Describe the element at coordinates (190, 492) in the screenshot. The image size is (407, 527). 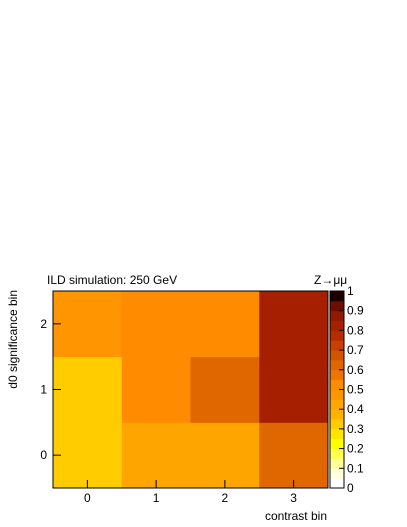
I see `x-axis: 0 1 2 3` at that location.